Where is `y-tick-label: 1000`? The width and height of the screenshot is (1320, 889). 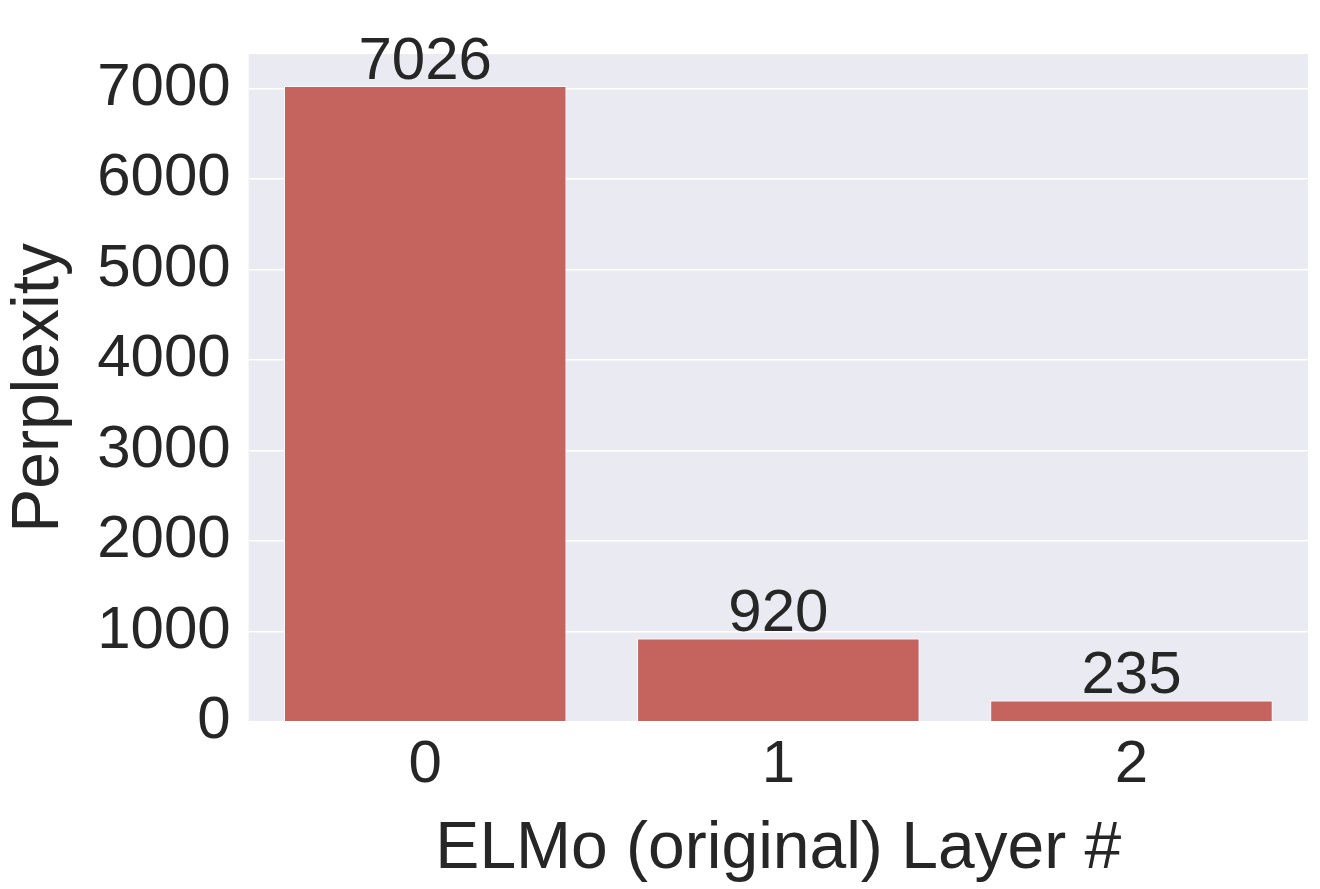
y-tick-label: 1000 is located at coordinates (164, 627).